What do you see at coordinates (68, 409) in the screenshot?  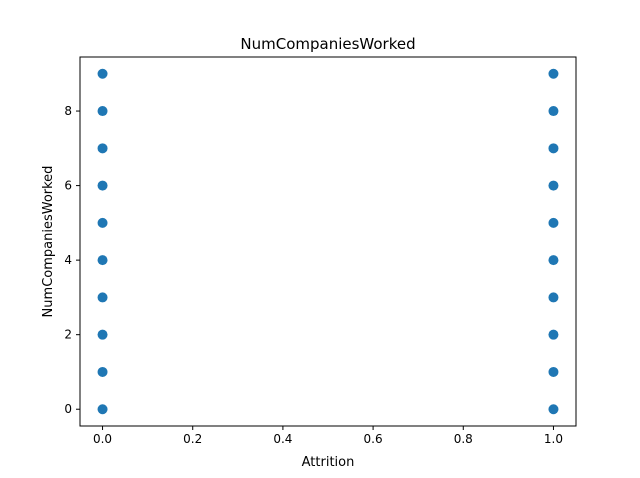 I see `y-tick-label: 0` at bounding box center [68, 409].